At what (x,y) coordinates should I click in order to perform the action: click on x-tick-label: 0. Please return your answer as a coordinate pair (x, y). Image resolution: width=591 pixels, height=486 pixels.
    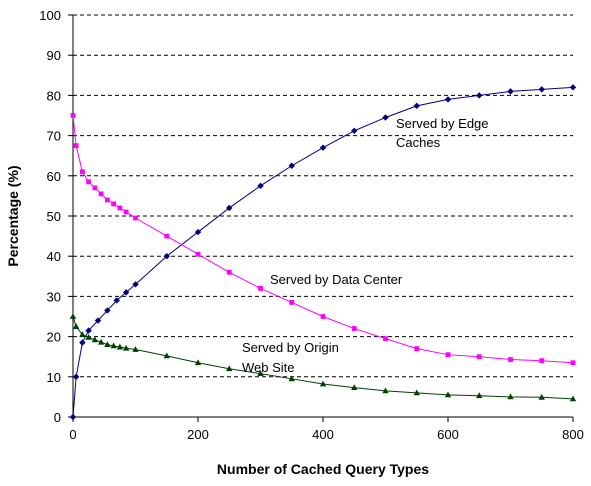
    Looking at the image, I should click on (72, 434).